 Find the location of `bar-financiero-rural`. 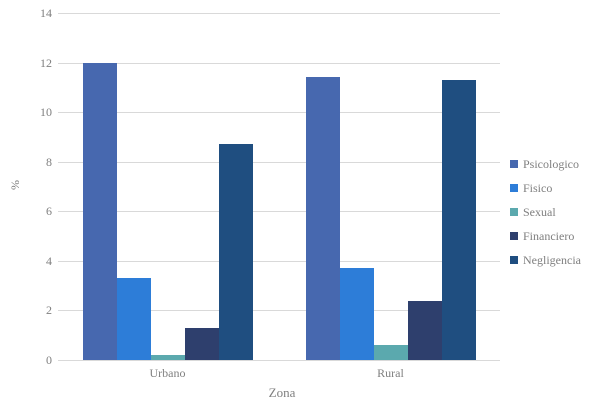

bar-financiero-rural is located at coordinates (425, 330).